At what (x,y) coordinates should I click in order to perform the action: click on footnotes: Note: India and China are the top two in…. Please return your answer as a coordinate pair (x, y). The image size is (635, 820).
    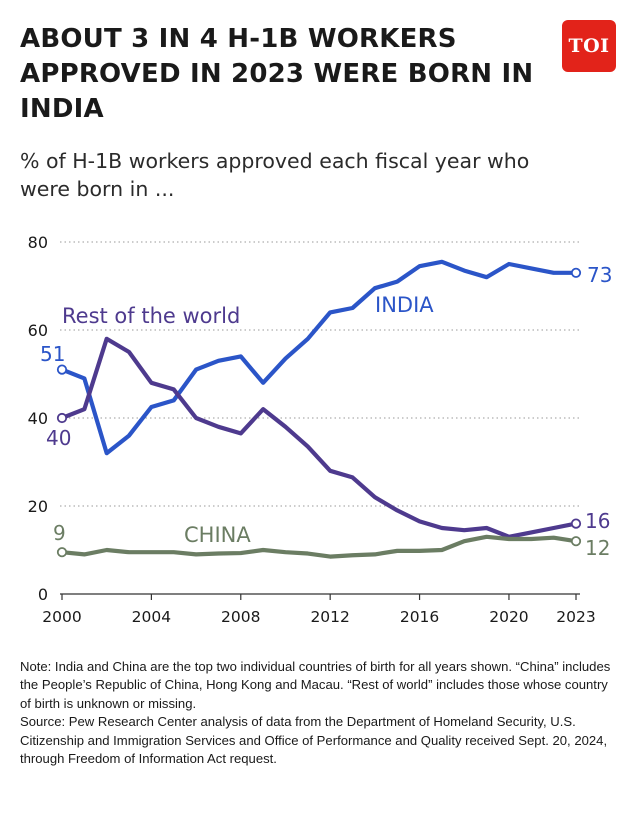
    Looking at the image, I should click on (320, 713).